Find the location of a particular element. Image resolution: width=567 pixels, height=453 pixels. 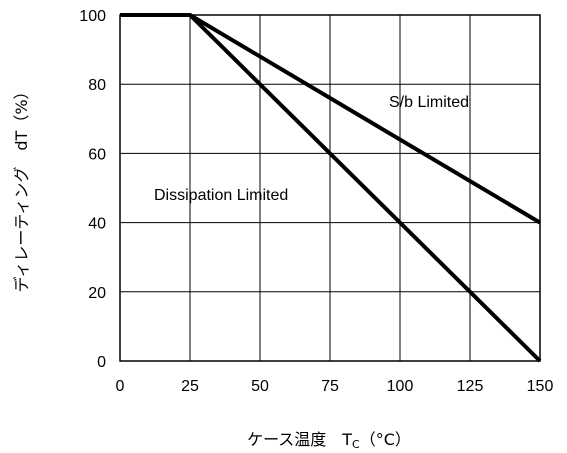

x-tick-label: 100 is located at coordinates (400, 386).